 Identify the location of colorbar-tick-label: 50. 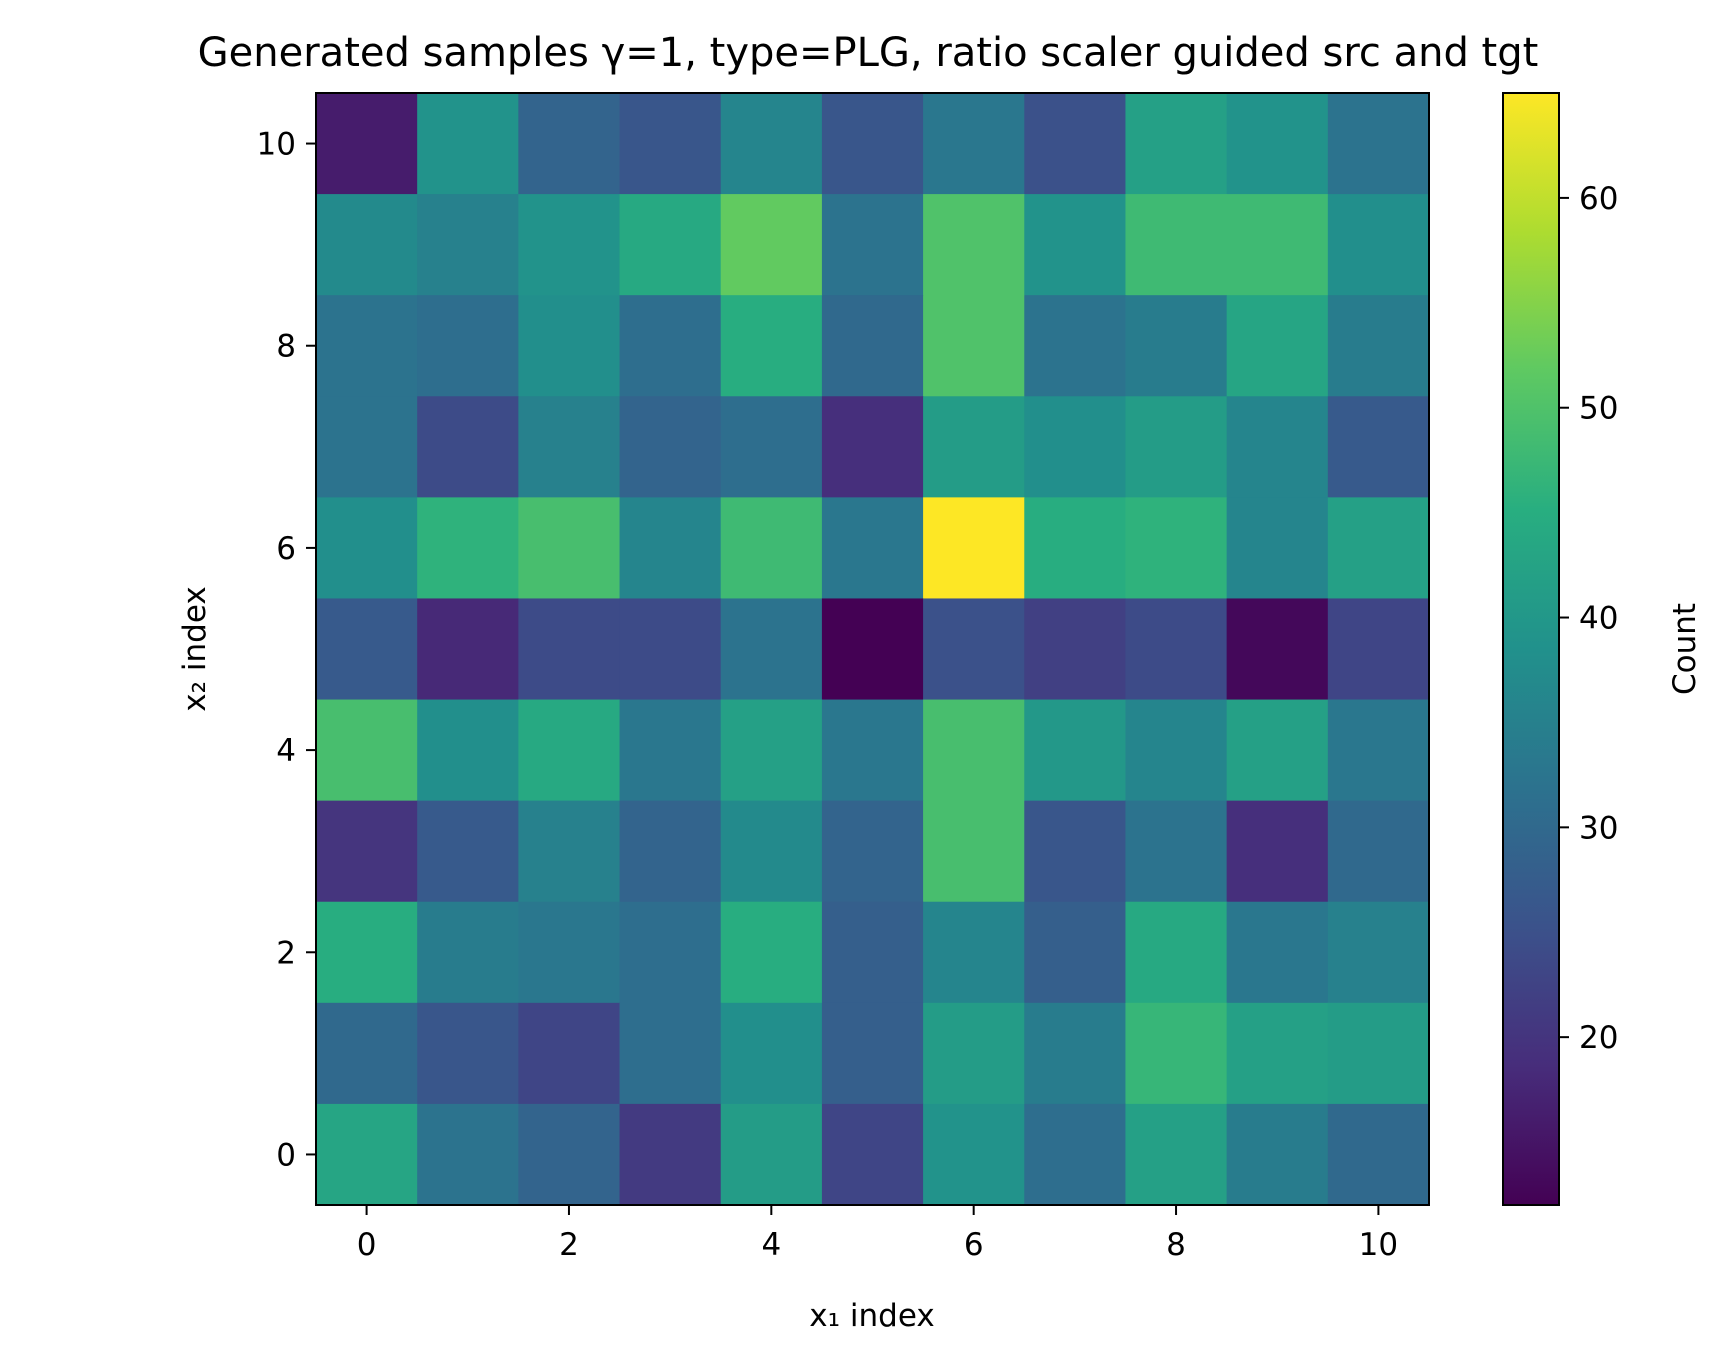
(1598, 409).